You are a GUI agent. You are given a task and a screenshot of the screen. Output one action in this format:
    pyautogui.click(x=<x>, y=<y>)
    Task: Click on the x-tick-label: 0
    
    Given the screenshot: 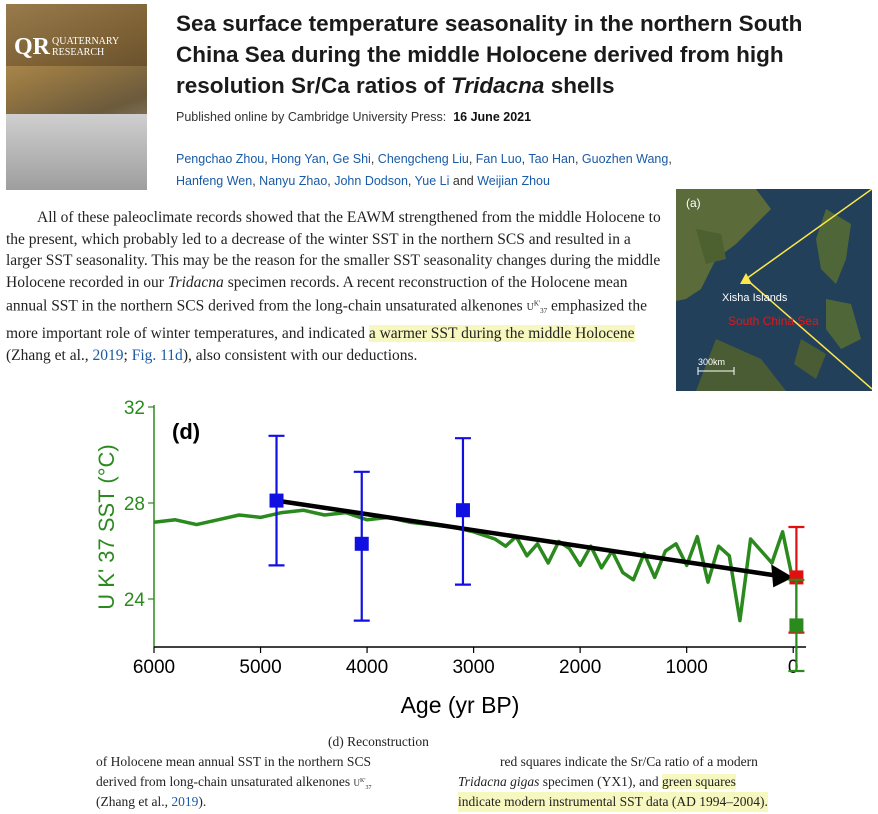 What is the action you would take?
    pyautogui.click(x=793, y=667)
    